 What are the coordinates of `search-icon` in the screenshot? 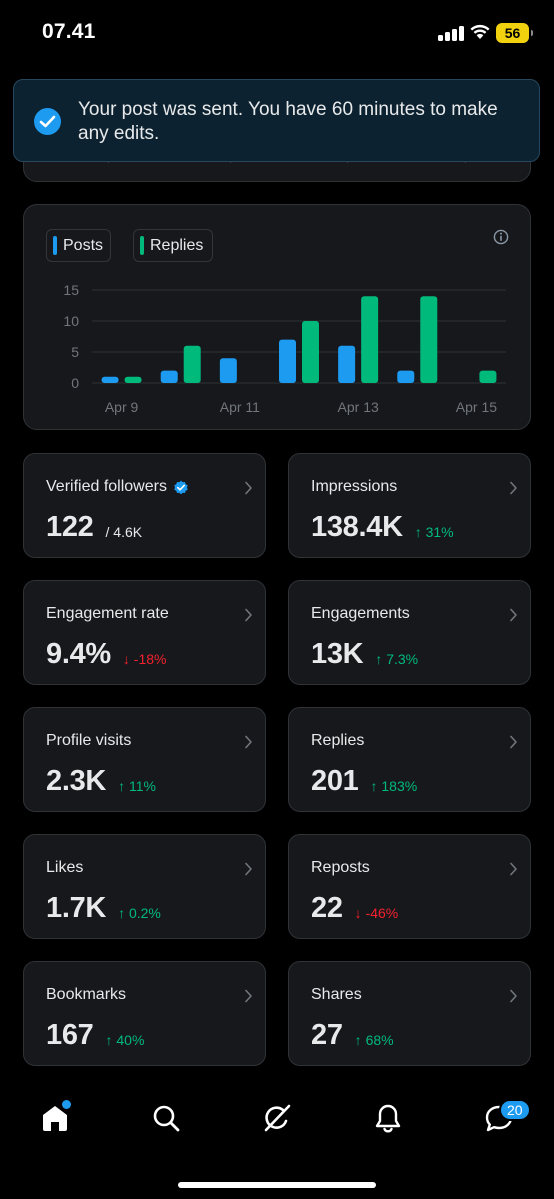 It's located at (166, 1118).